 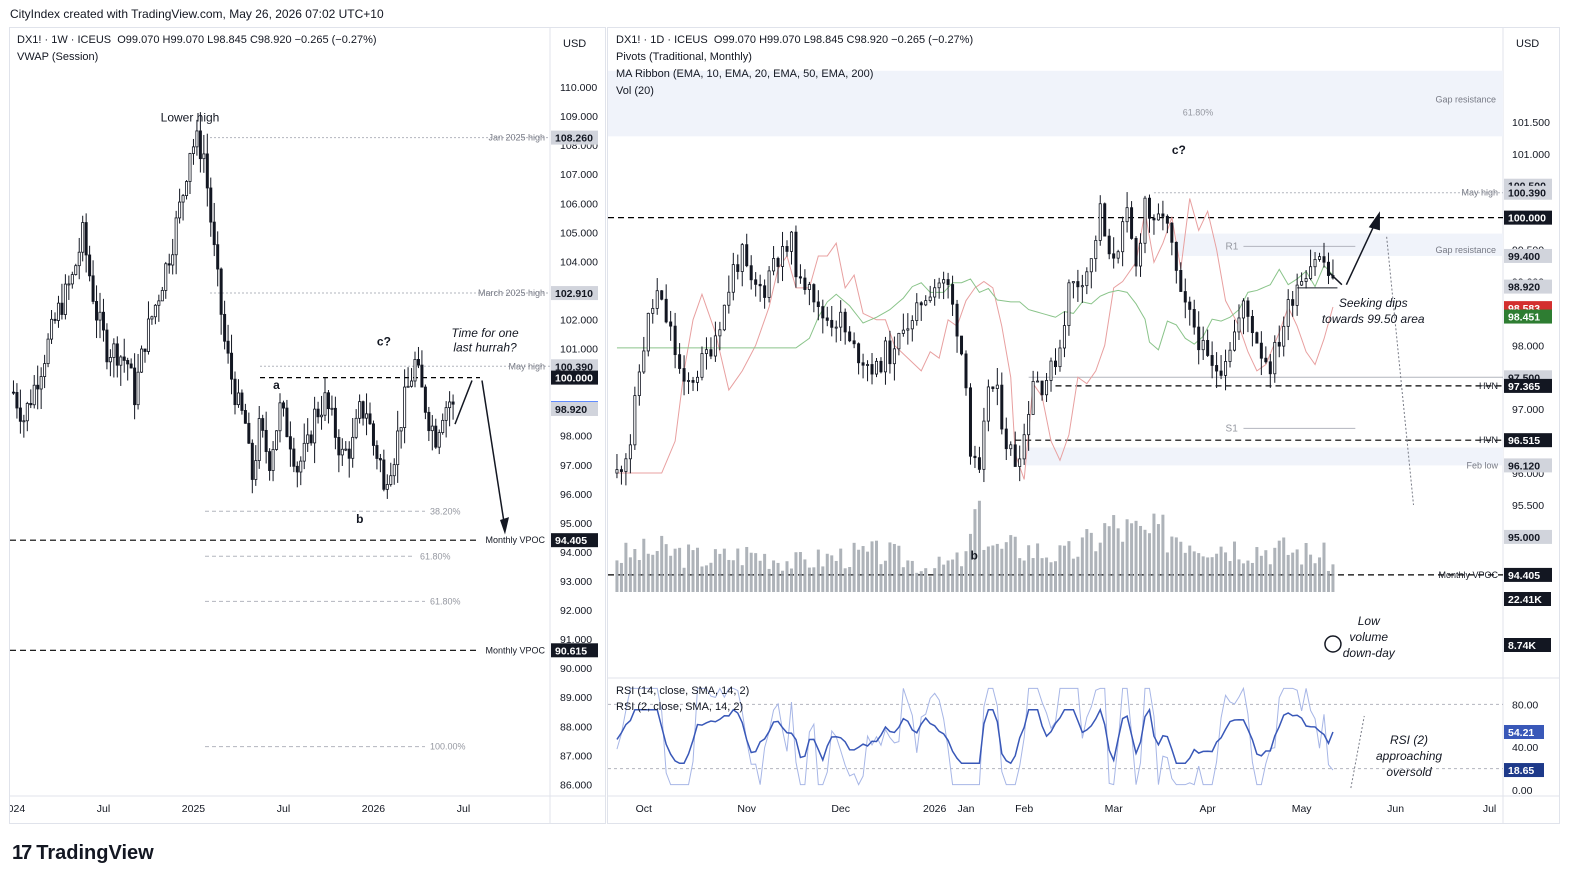 What do you see at coordinates (1524, 257) in the screenshot?
I see `daily-price-box-text: 99.400` at bounding box center [1524, 257].